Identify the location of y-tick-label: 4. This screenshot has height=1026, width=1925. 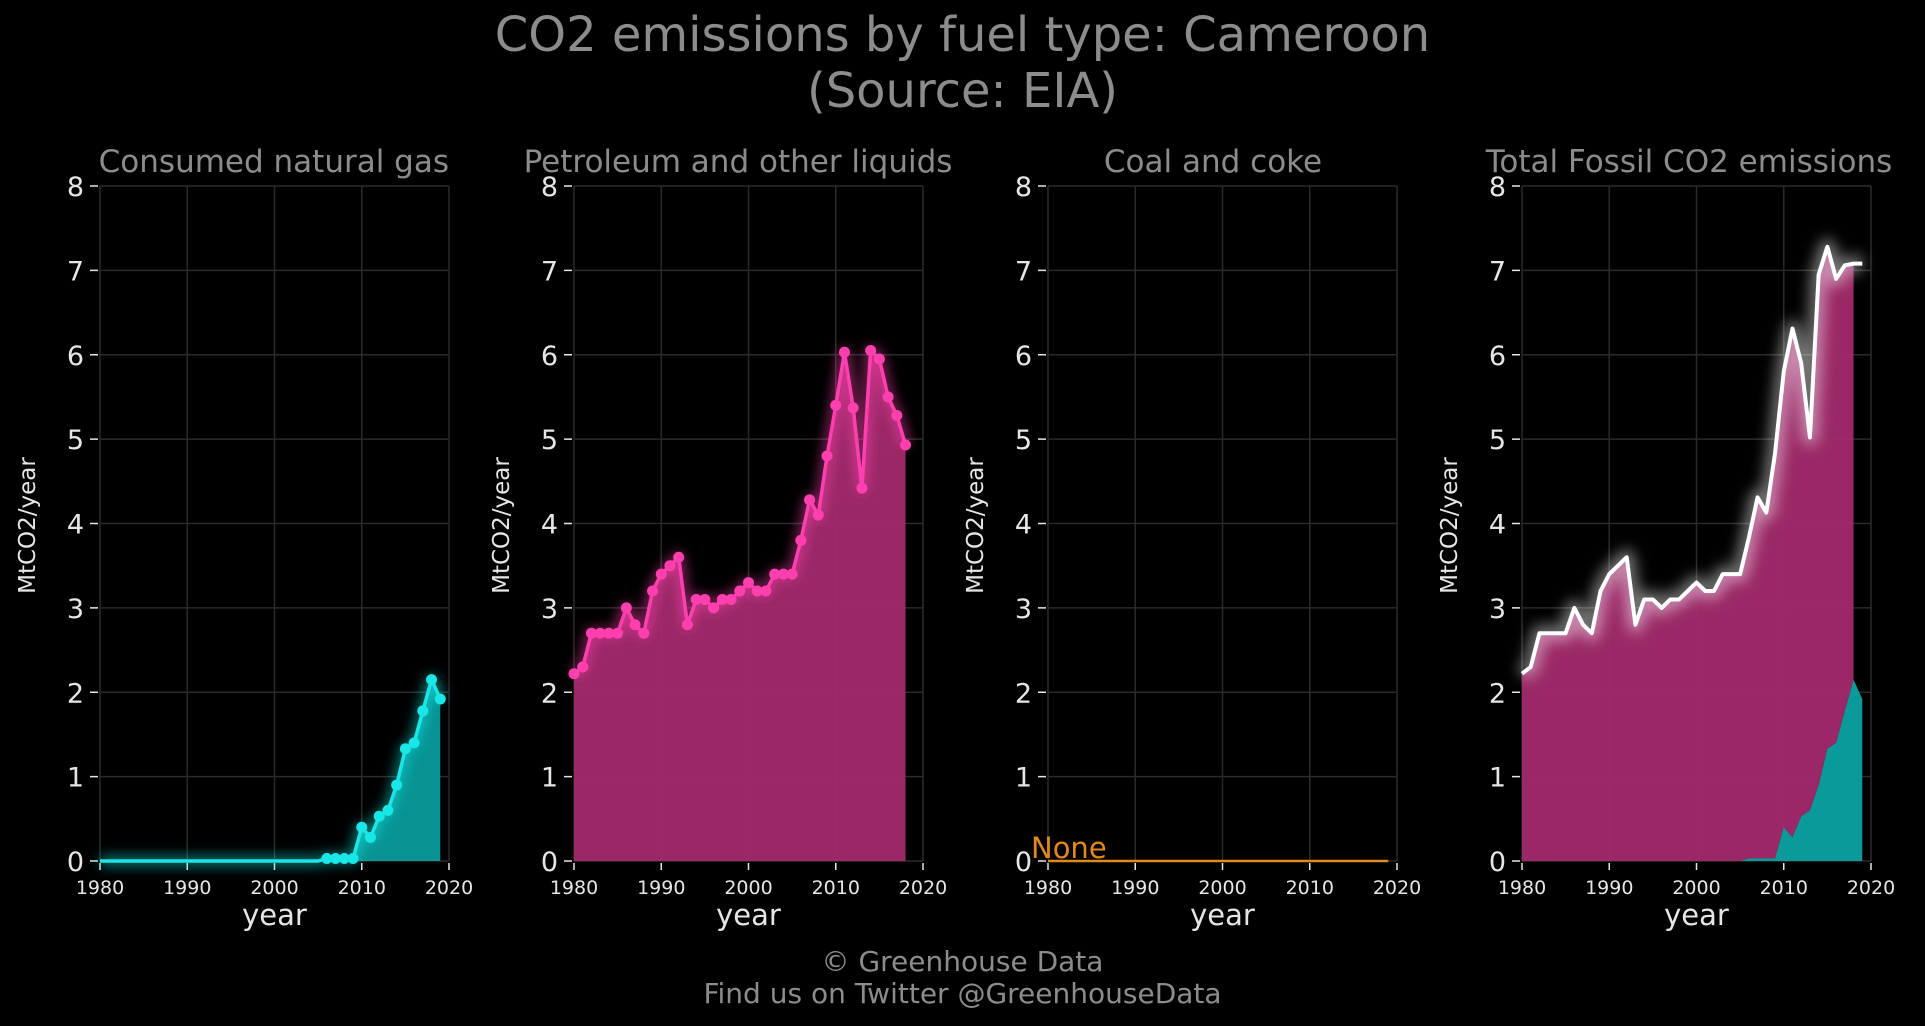
(549, 525).